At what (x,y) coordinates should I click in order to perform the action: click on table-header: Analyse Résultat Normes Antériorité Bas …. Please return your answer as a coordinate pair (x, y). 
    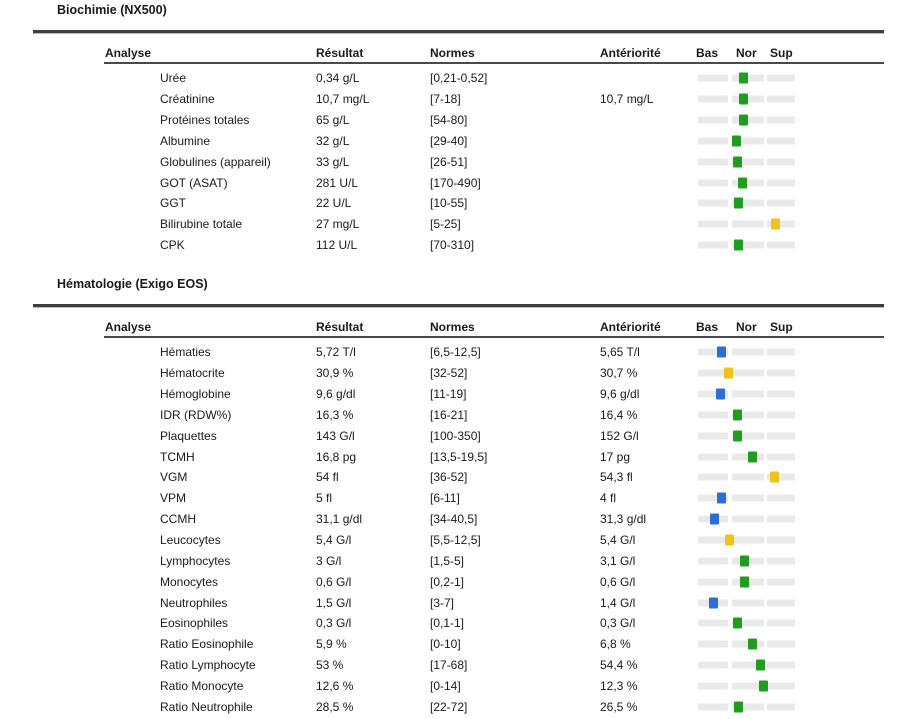
    Looking at the image, I should click on (450, 328).